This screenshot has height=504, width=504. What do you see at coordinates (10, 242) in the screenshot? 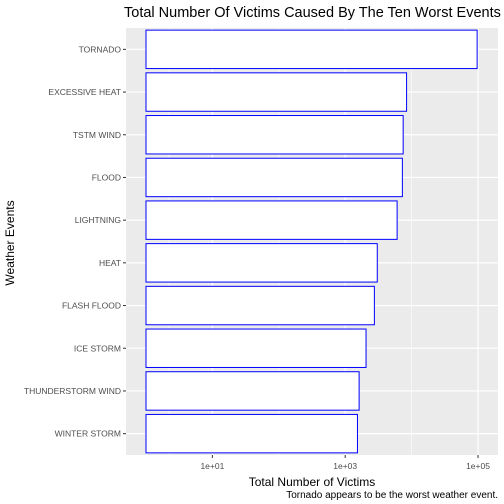
I see `y-axis-title: Weather Events` at bounding box center [10, 242].